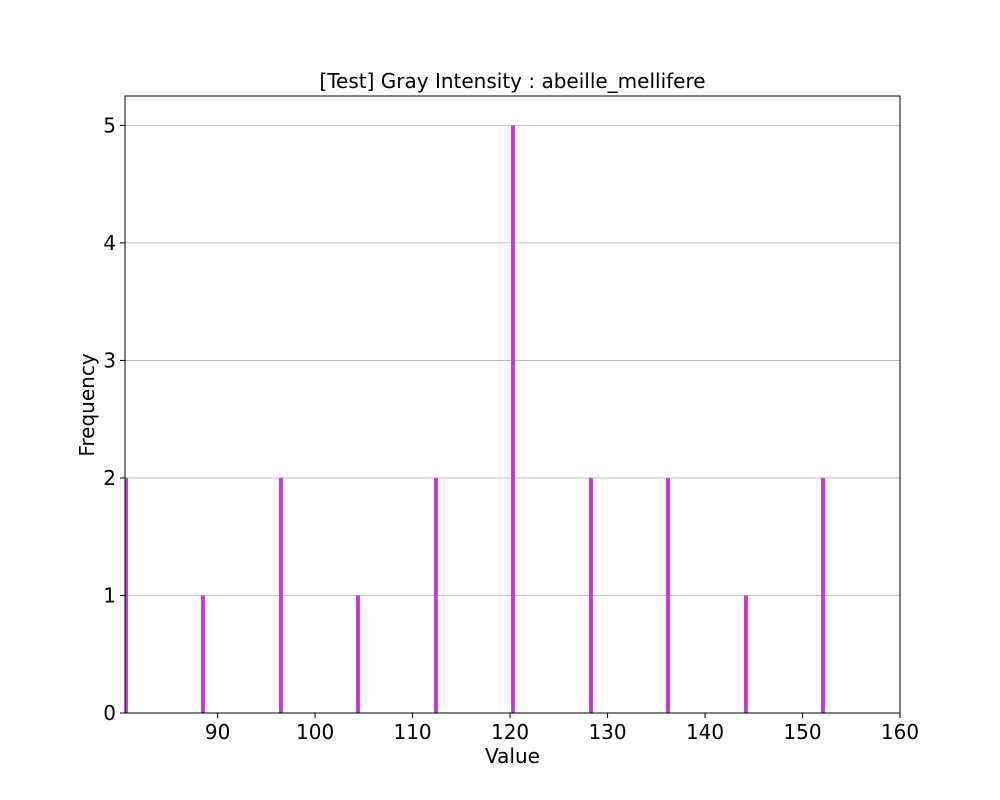 This screenshot has width=1000, height=800. What do you see at coordinates (315, 732) in the screenshot?
I see `x-tick-label: 100` at bounding box center [315, 732].